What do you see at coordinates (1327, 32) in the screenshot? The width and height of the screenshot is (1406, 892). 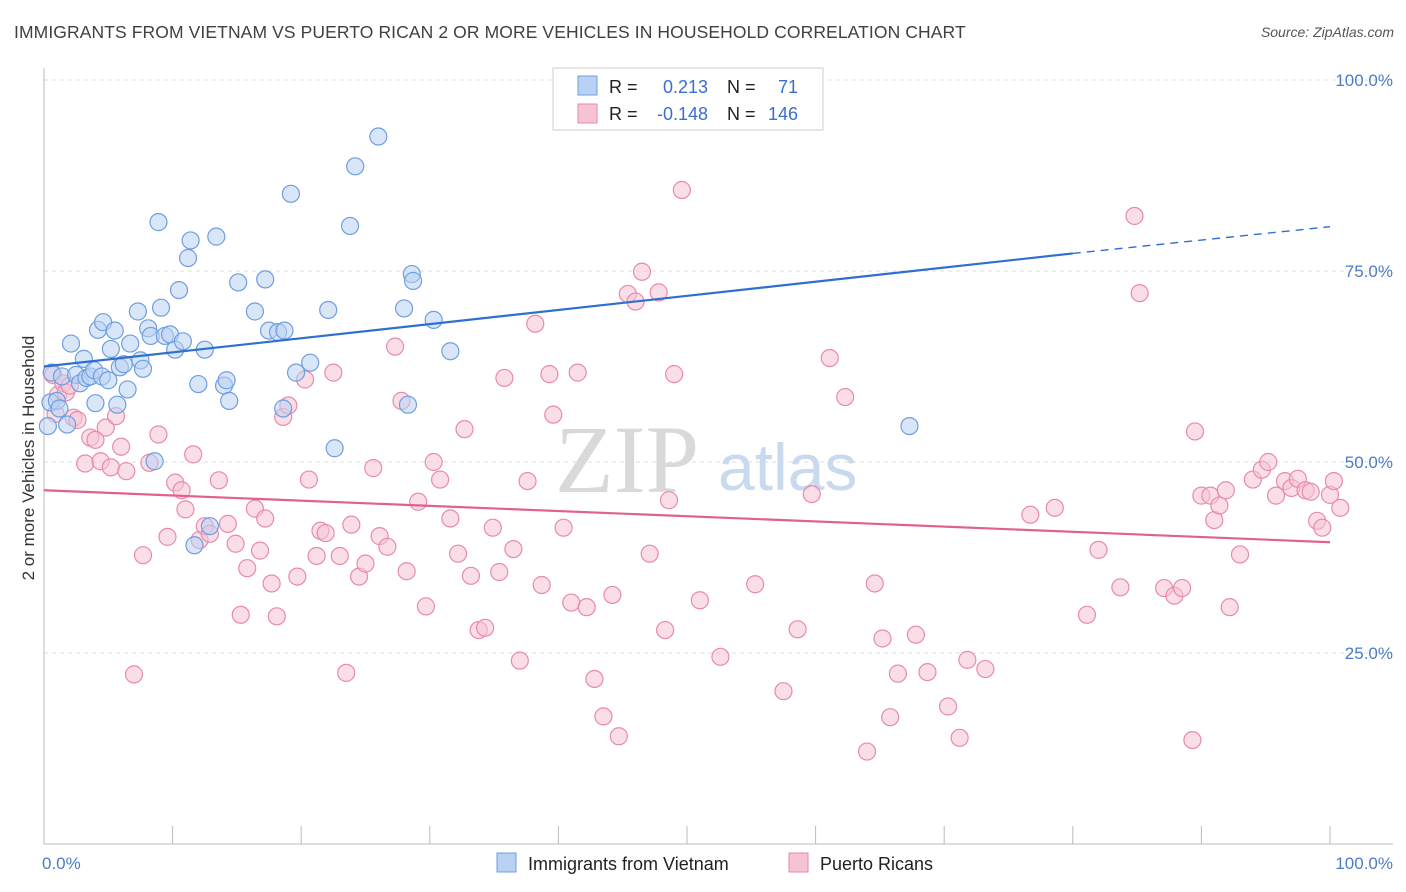 I see `chart-source: Source: ZipAtlas.com` at bounding box center [1327, 32].